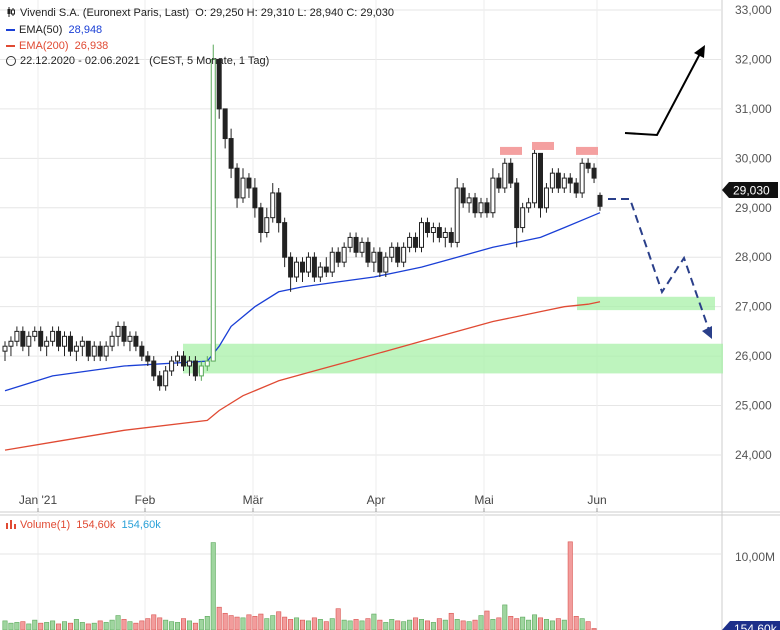  Describe the element at coordinates (453, 335) in the screenshot. I see `support-zones` at that location.